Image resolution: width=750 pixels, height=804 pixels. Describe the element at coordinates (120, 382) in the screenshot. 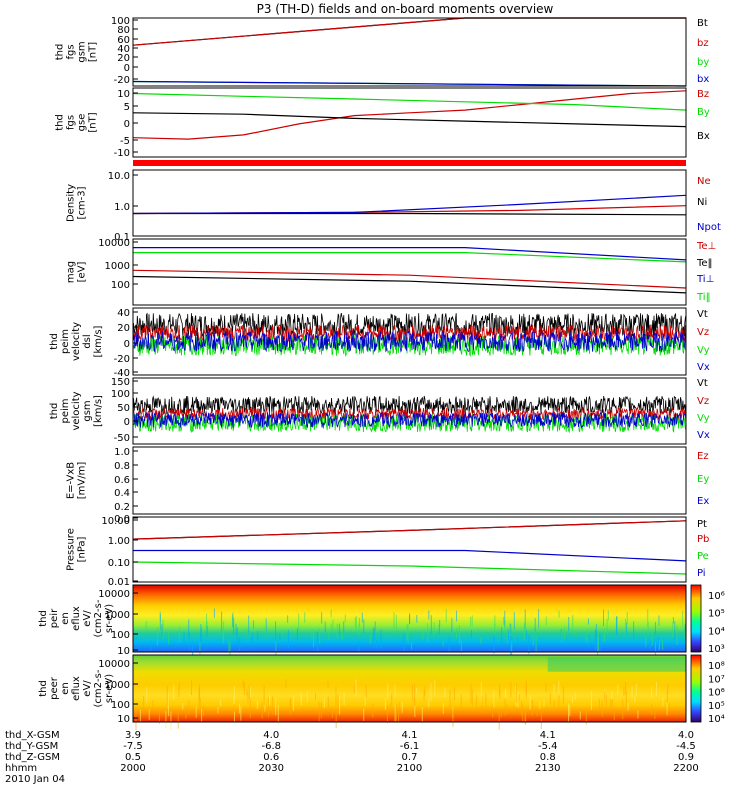

I see `y-tick-label: 150` at that location.